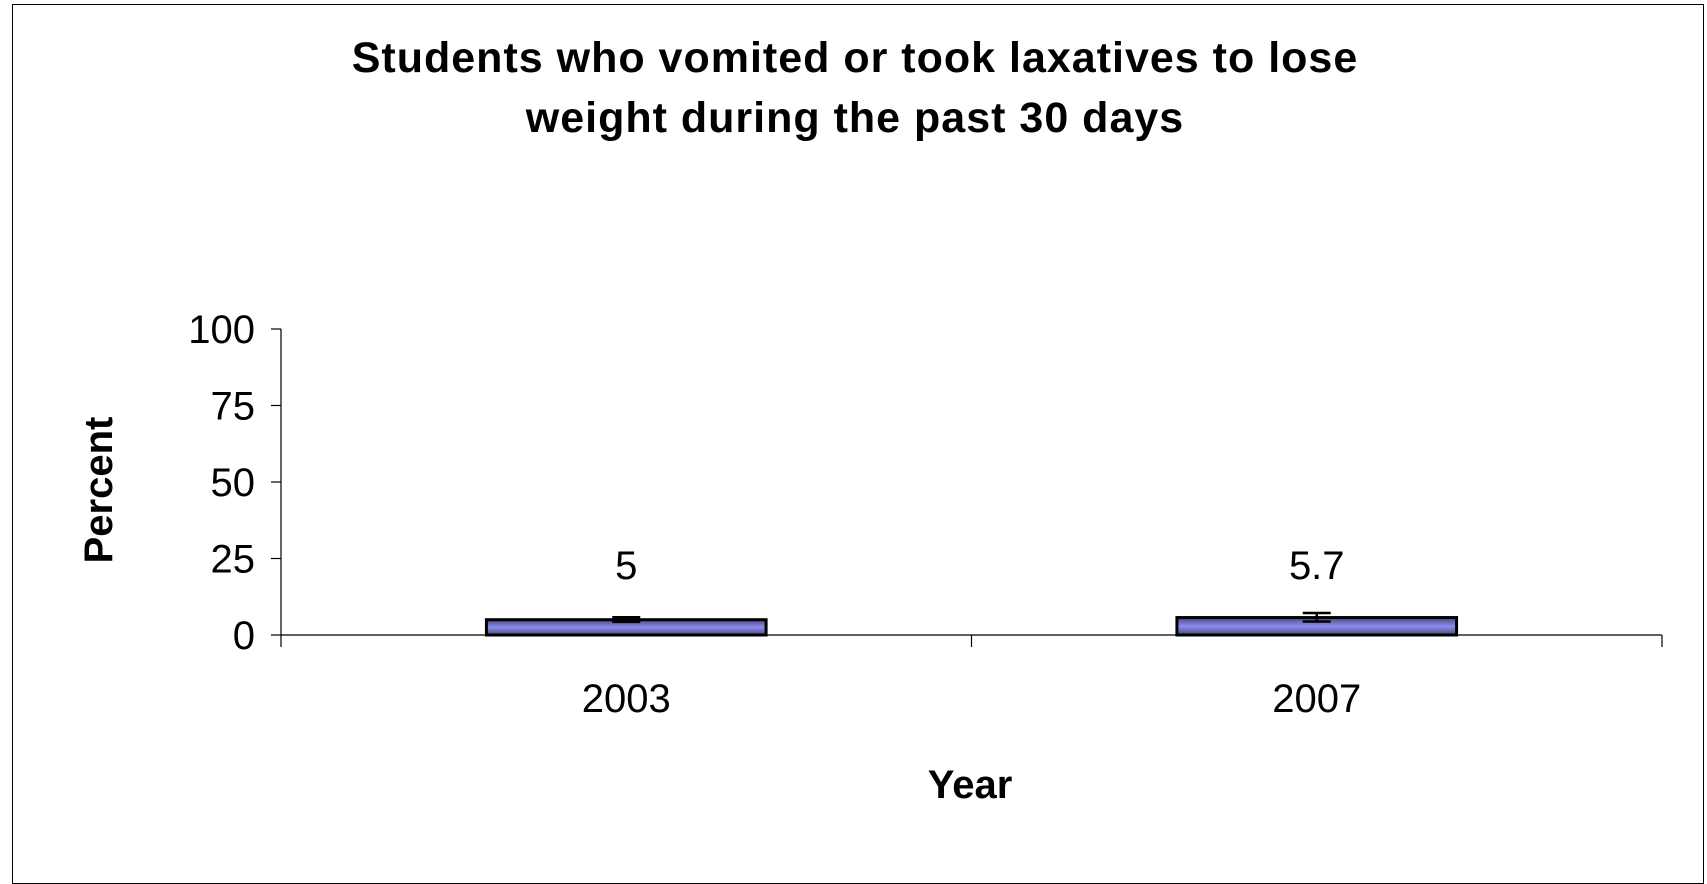  What do you see at coordinates (233, 560) in the screenshot?
I see `y-tick-label: 25` at bounding box center [233, 560].